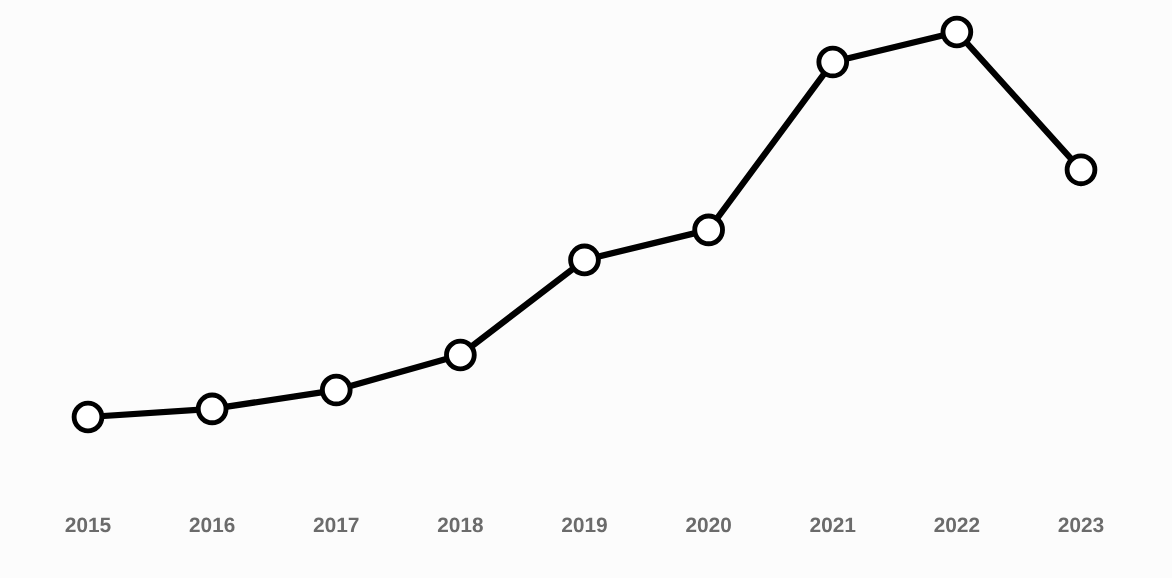  Describe the element at coordinates (584, 525) in the screenshot. I see `x-tick-label: 2019` at that location.